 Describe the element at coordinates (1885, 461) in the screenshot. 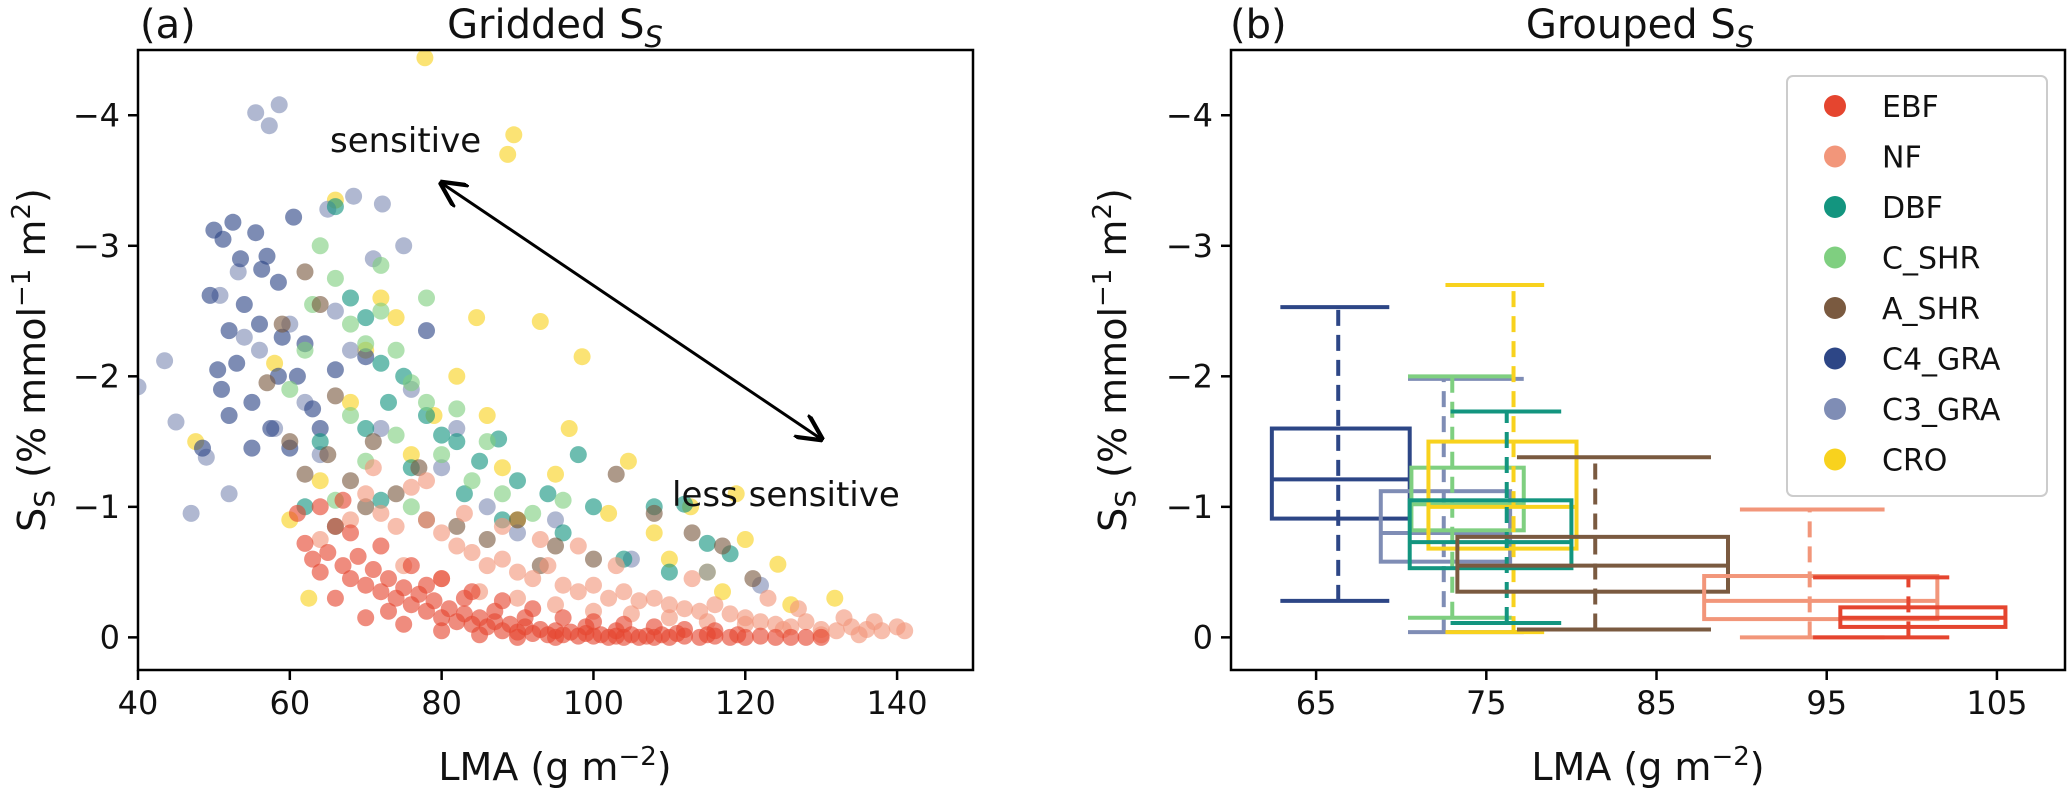

I see `legend-item-cro: CRO` at that location.